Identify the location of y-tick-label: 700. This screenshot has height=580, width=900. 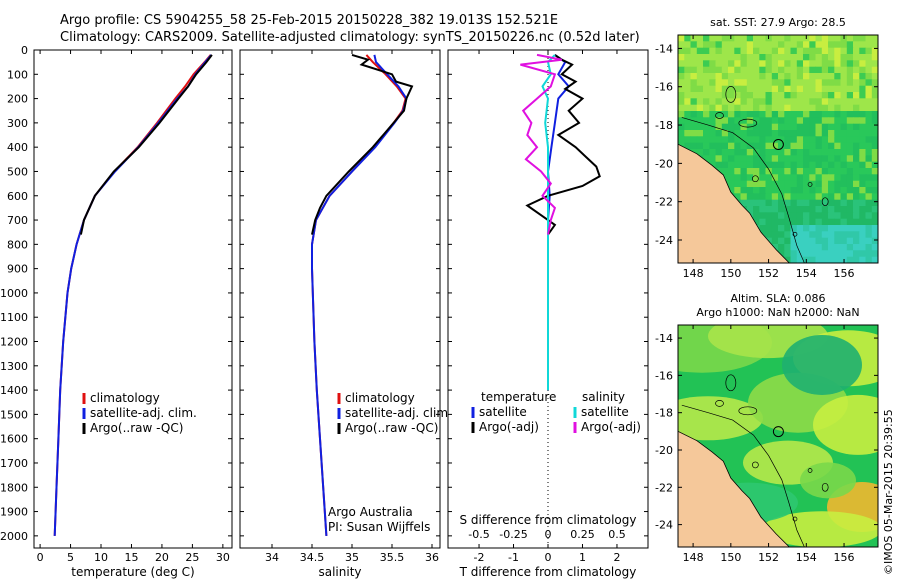
(17, 220).